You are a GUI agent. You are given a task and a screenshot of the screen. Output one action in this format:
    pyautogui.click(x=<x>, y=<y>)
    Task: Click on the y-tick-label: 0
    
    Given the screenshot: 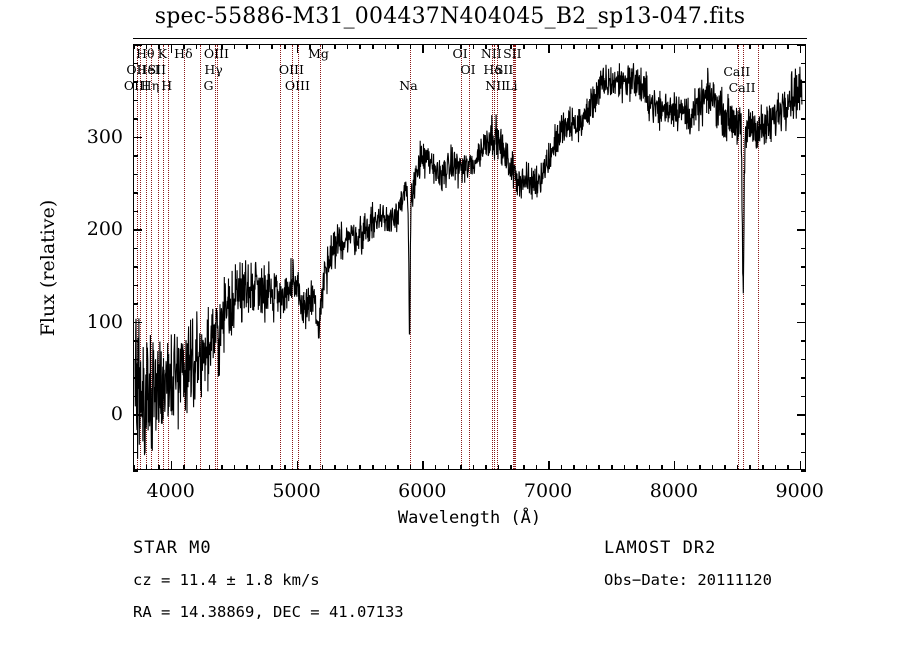 What is the action you would take?
    pyautogui.click(x=116, y=414)
    